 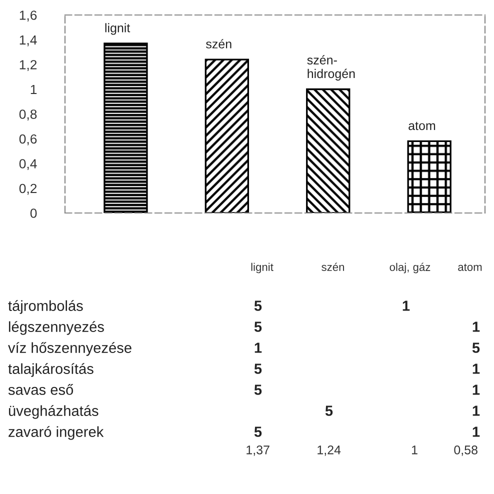 What do you see at coordinates (28, 164) in the screenshot?
I see `y-tick-label: 0,4` at bounding box center [28, 164].